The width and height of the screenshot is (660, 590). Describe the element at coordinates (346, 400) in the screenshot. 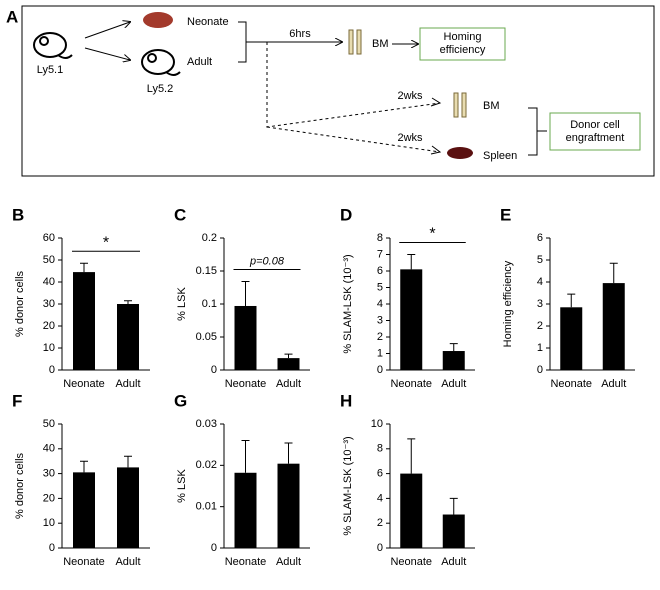

I see `panel-letter: H` at that location.